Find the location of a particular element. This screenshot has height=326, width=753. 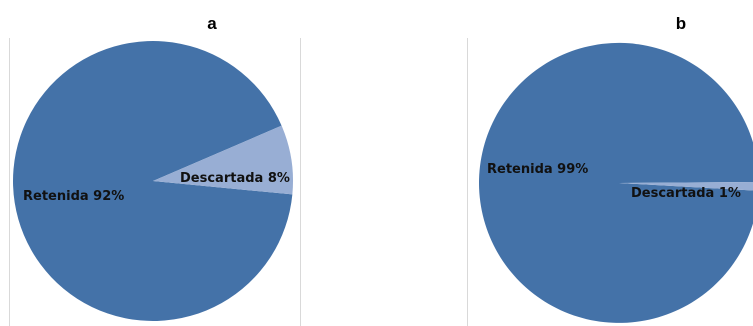

panel-title-a: a is located at coordinates (212, 23).